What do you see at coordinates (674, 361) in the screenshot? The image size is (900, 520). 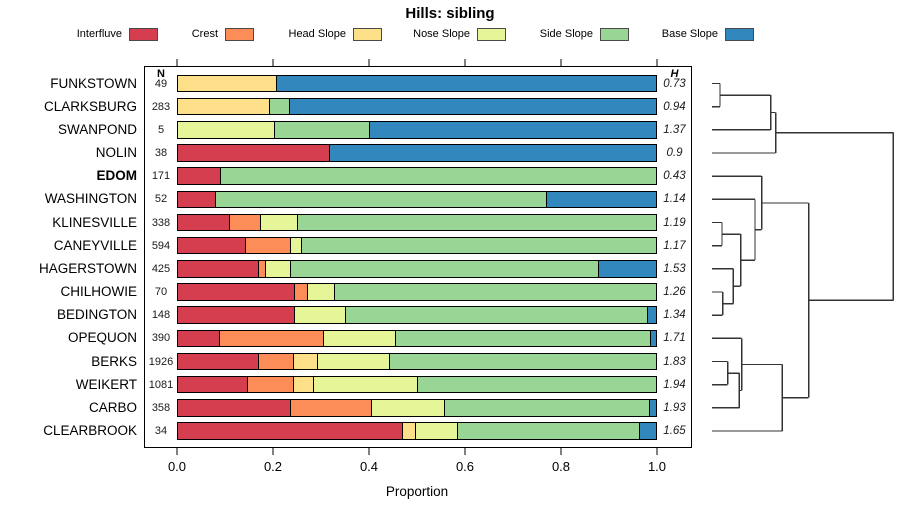 I see `h-value: 1.83` at bounding box center [674, 361].